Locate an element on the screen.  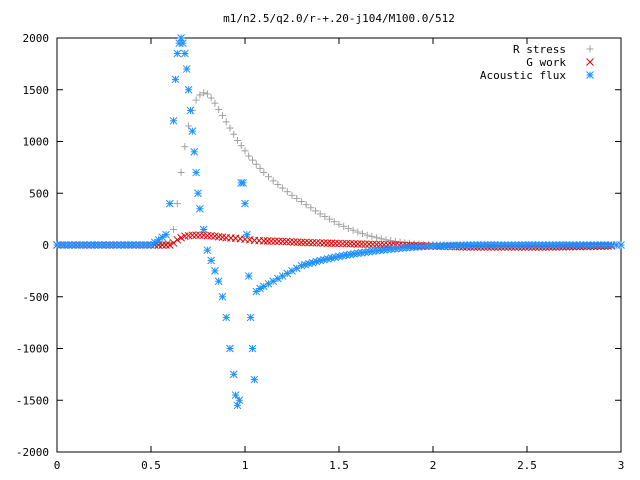
legend-label: G work is located at coordinates (546, 62).